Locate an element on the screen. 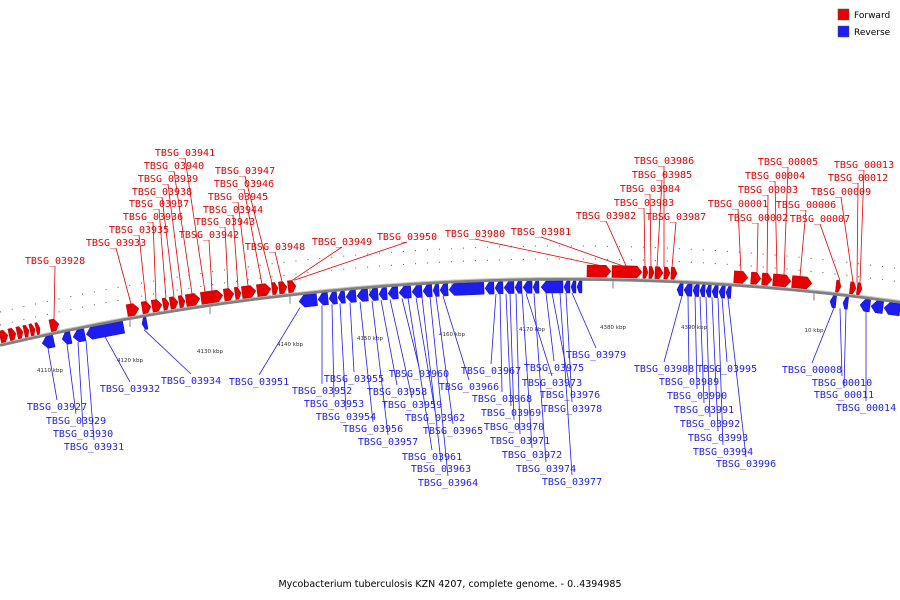  forward-gene-label: TBSG_00009 is located at coordinates (841, 192).